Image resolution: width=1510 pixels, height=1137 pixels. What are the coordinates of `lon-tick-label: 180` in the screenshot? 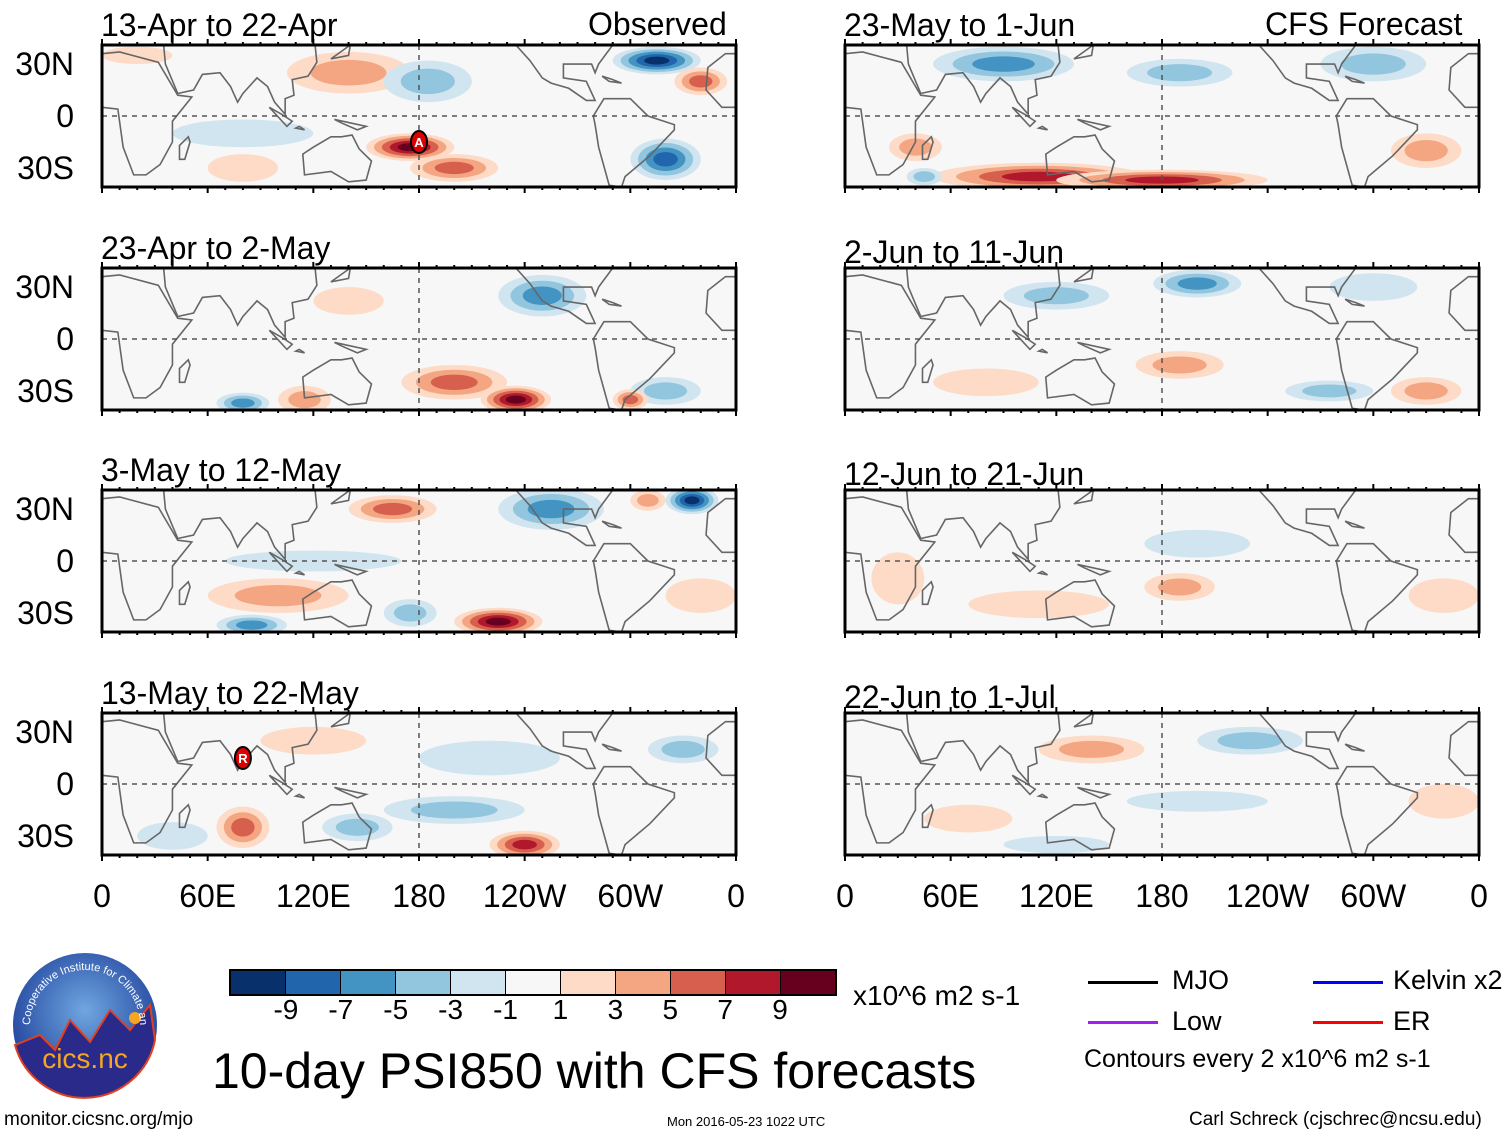 It's located at (419, 896).